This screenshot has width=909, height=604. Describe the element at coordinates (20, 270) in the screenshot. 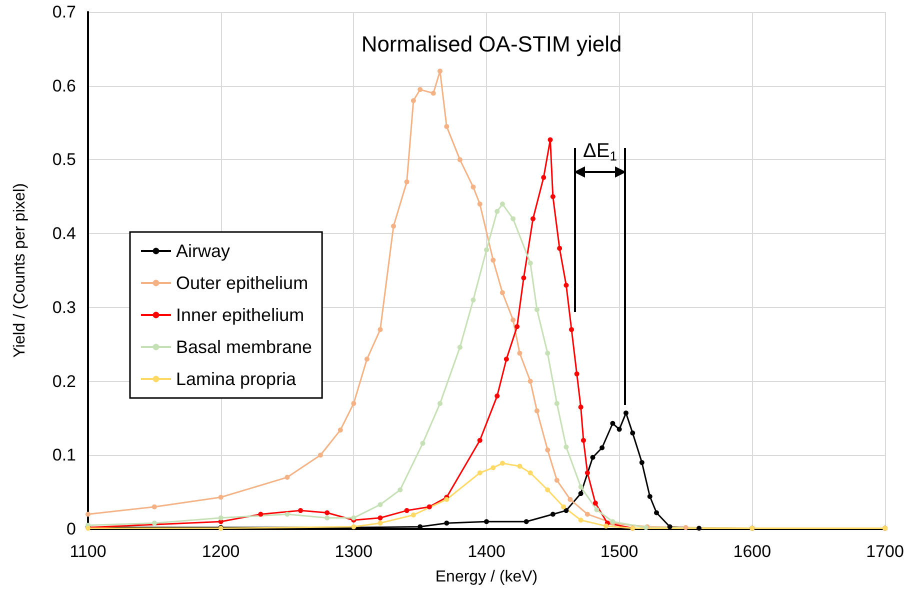

I see `y-axis-title: Yield / (Counts per pixel)` at that location.